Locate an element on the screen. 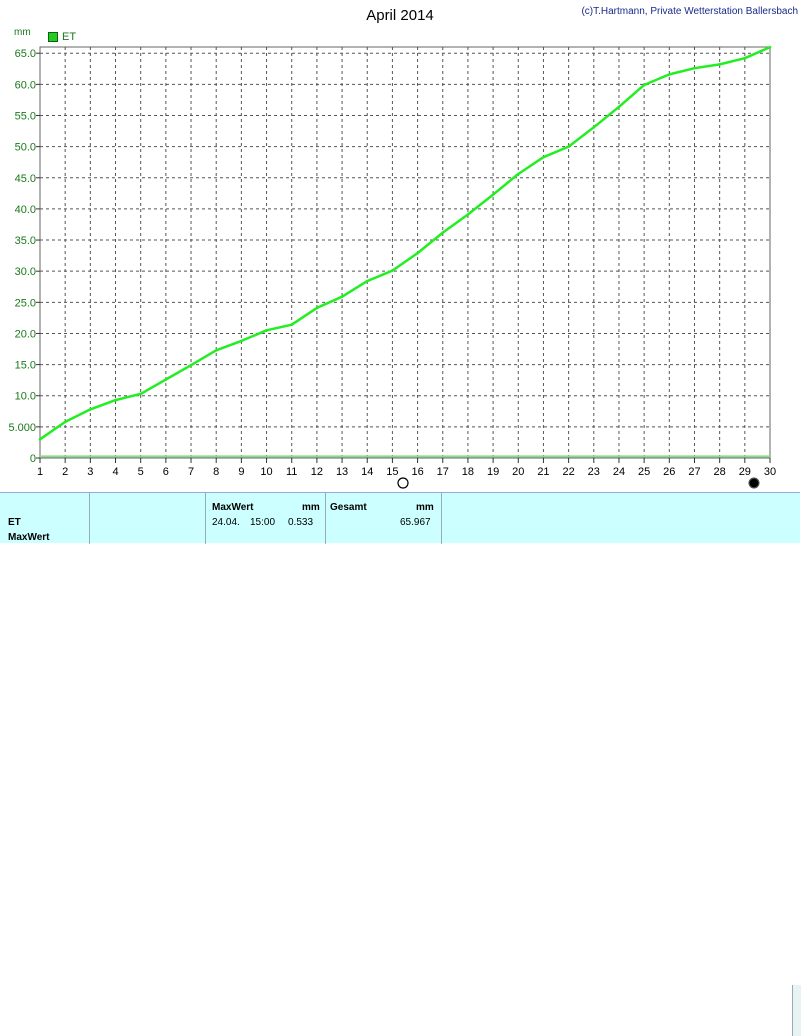  x-tick-label: 1 is located at coordinates (40, 472).